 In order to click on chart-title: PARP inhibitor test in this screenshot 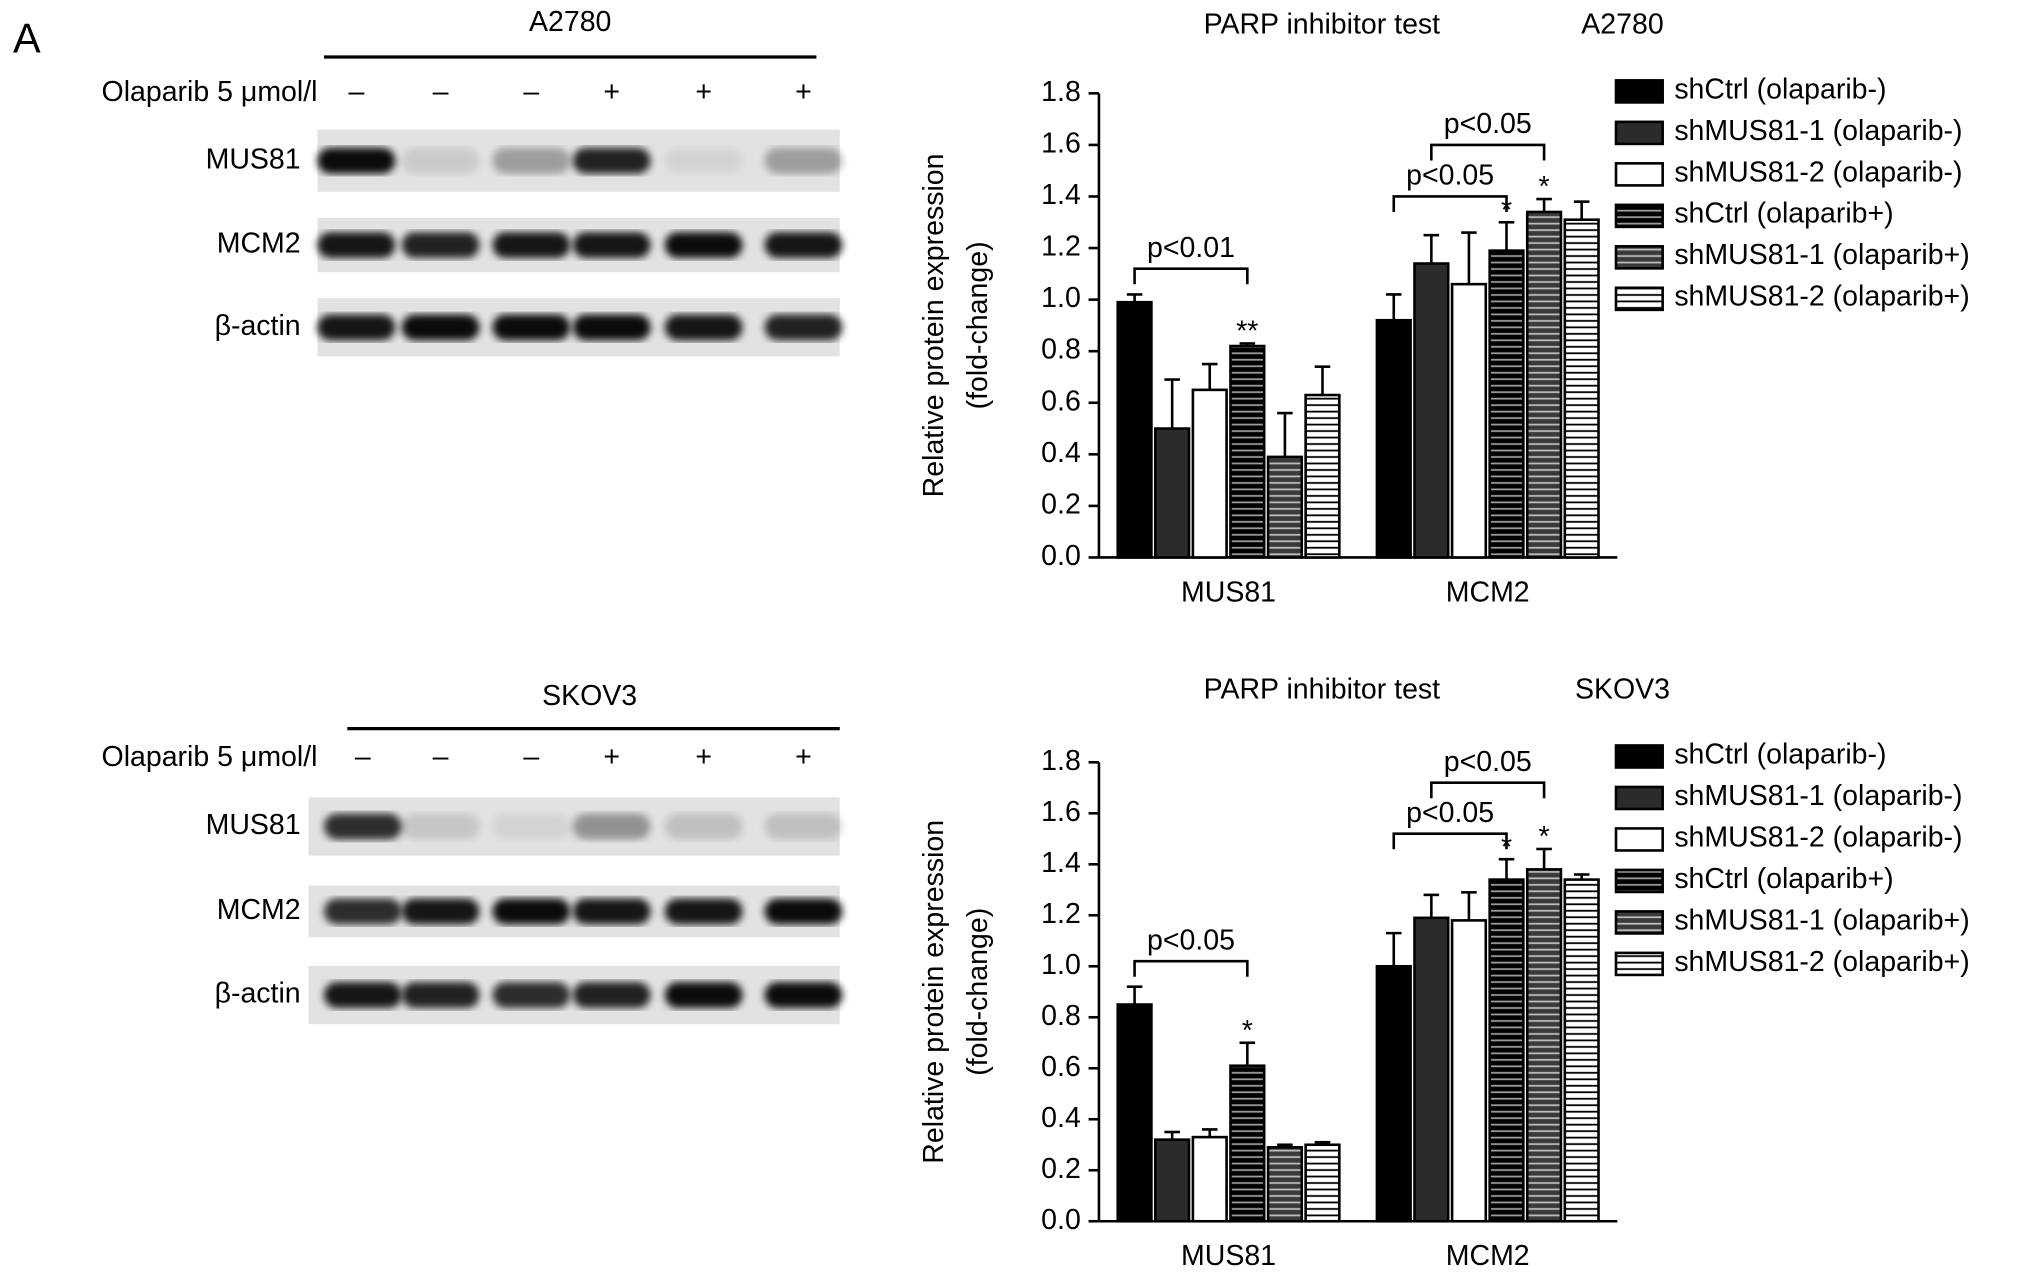, I will do `click(1322, 690)`.